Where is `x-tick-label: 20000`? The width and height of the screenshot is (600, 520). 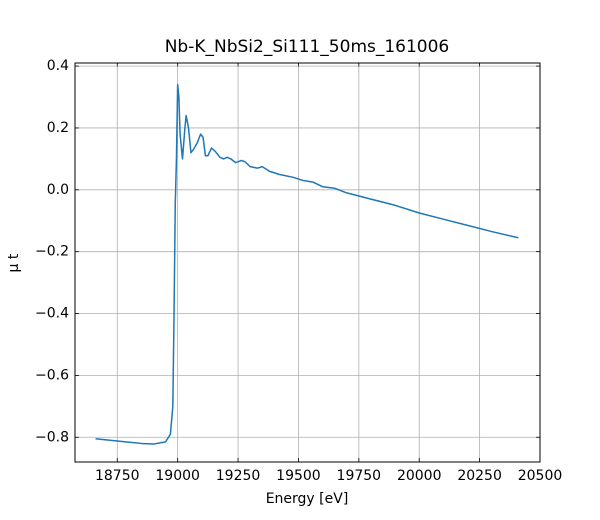
x-tick-label: 20000 is located at coordinates (419, 476).